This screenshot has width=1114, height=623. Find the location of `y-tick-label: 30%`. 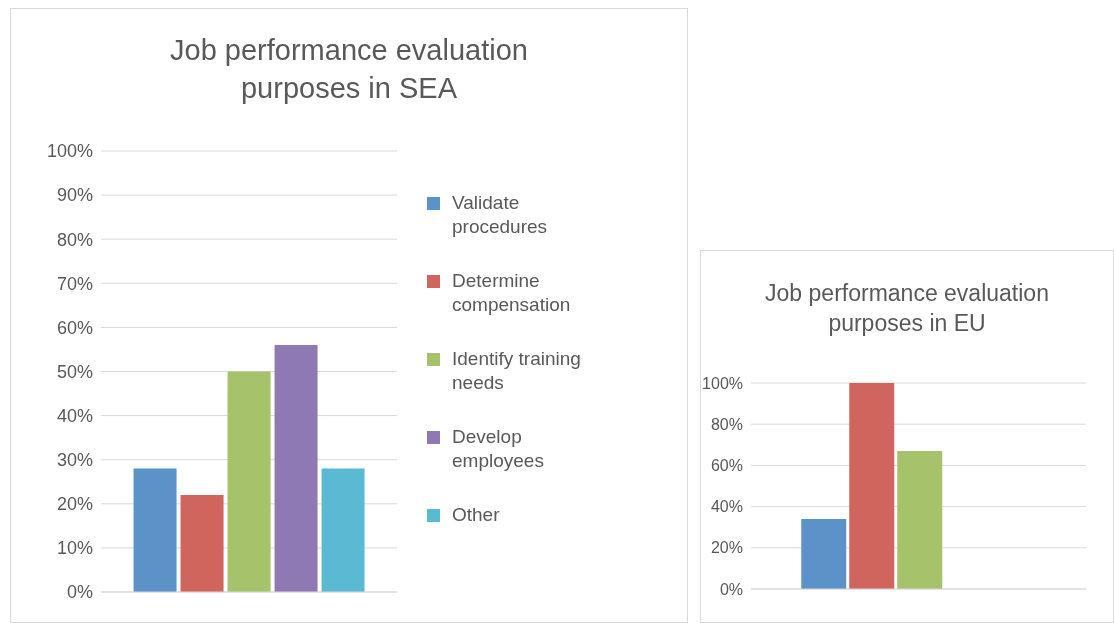

y-tick-label: 30% is located at coordinates (74, 460).